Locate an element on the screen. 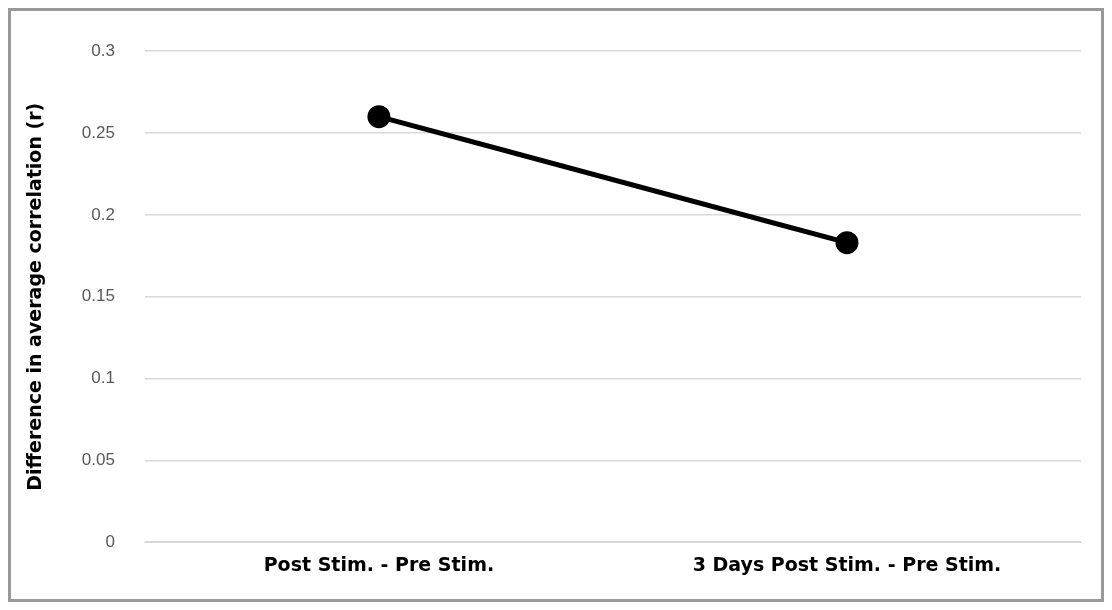 The width and height of the screenshot is (1112, 610). y-tick-label: 0.2 is located at coordinates (103, 214).